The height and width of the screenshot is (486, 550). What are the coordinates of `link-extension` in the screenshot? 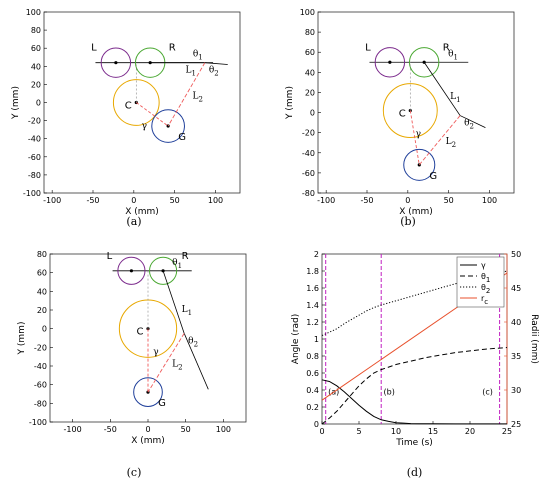 It's located at (196, 361).